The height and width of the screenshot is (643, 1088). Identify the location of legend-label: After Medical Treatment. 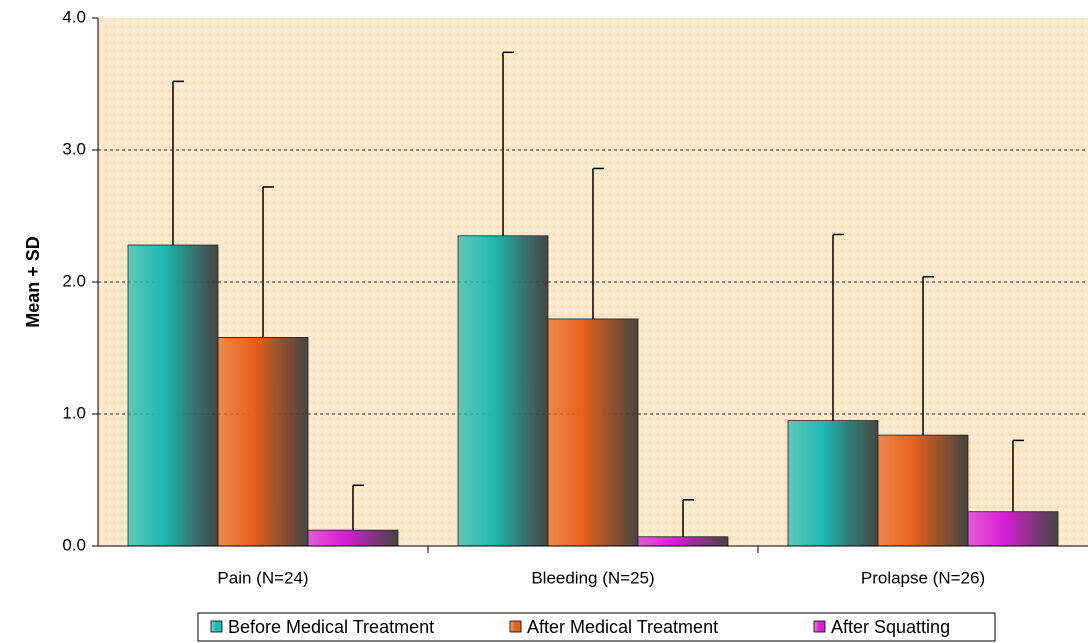
(622, 627).